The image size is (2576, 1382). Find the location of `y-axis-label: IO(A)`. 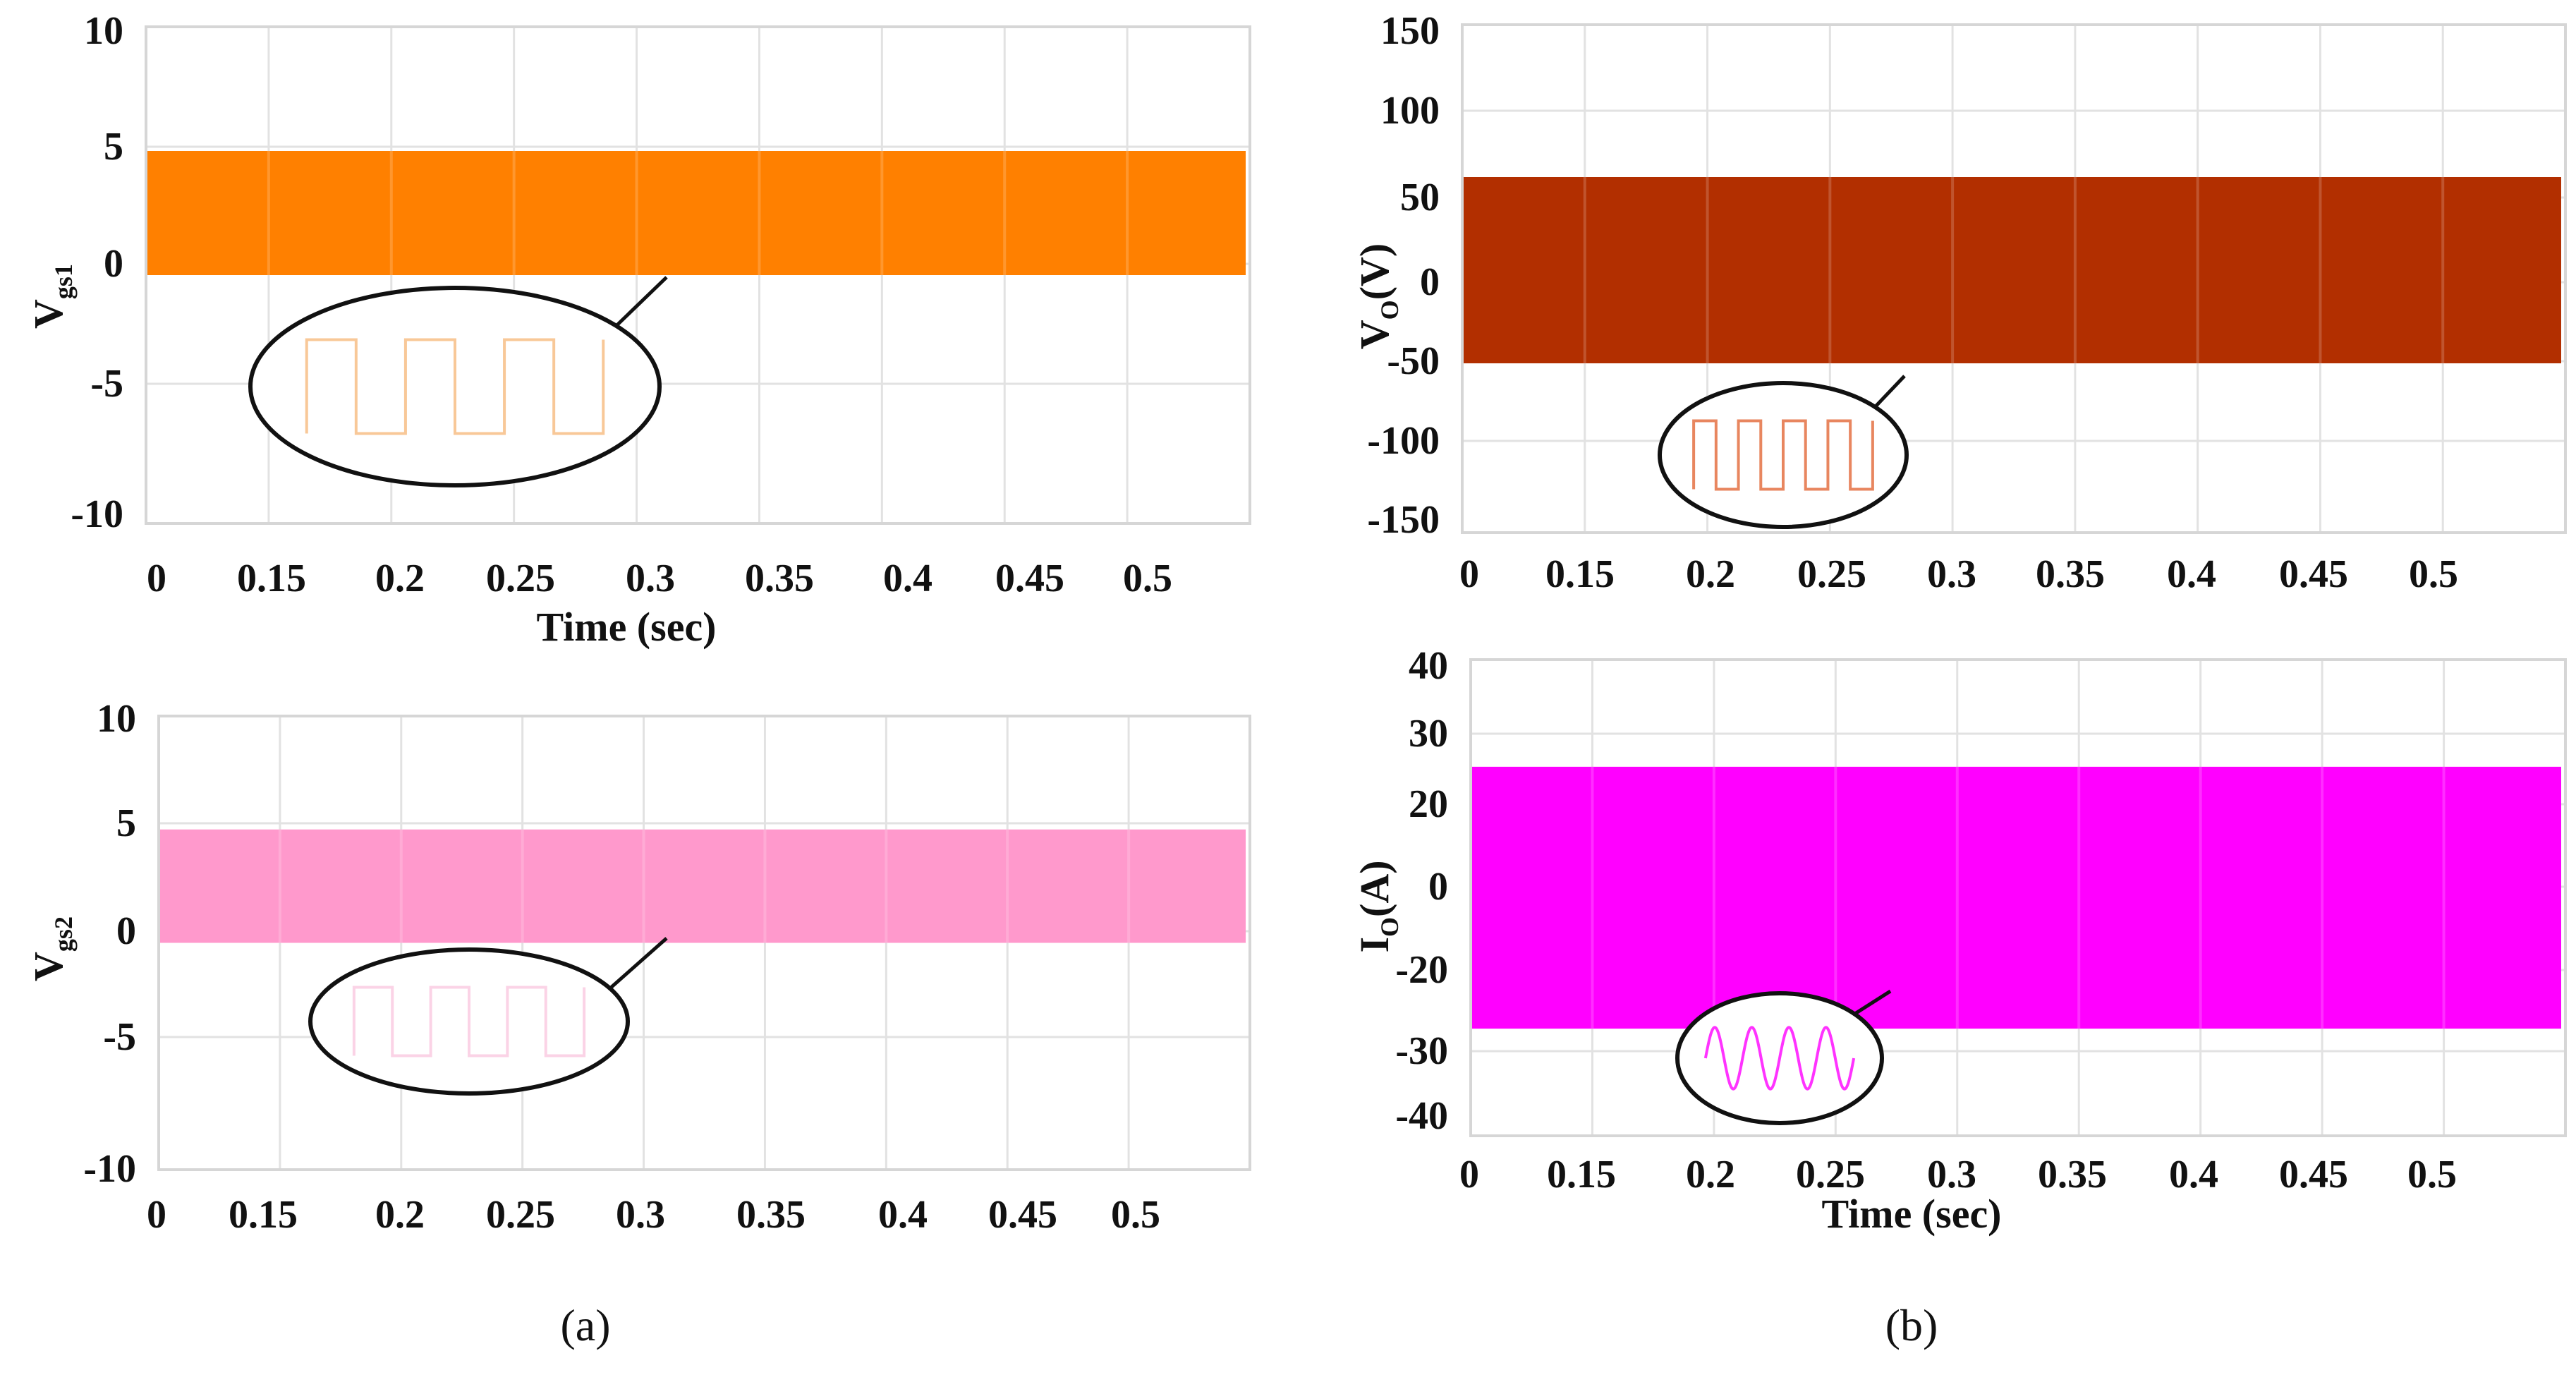

y-axis-label: IO(A) is located at coordinates (1377, 906).